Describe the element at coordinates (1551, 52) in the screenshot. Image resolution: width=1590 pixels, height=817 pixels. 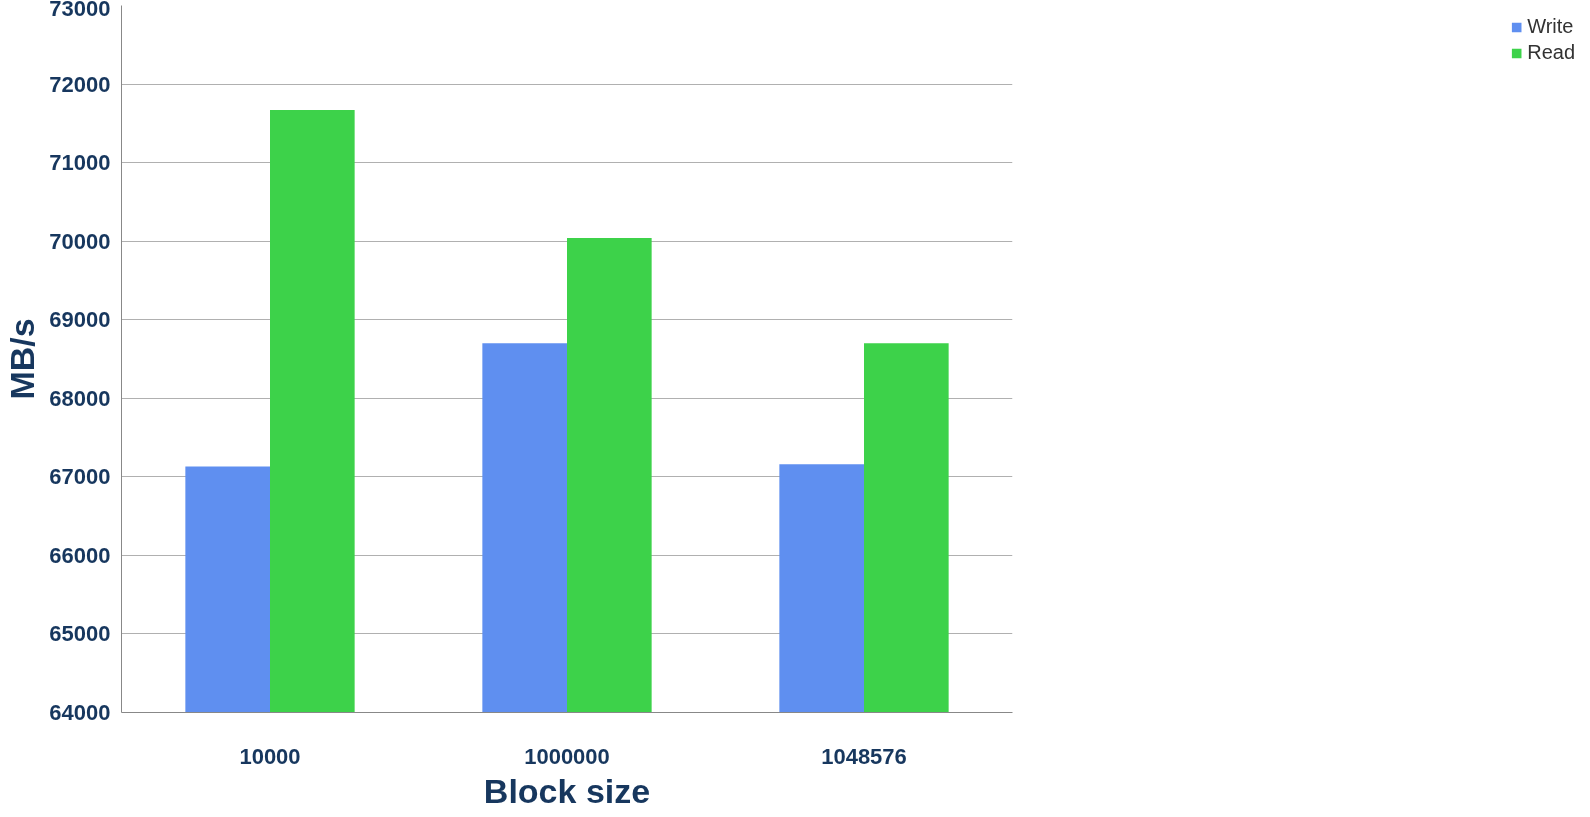
I see `legend-label: Read` at that location.